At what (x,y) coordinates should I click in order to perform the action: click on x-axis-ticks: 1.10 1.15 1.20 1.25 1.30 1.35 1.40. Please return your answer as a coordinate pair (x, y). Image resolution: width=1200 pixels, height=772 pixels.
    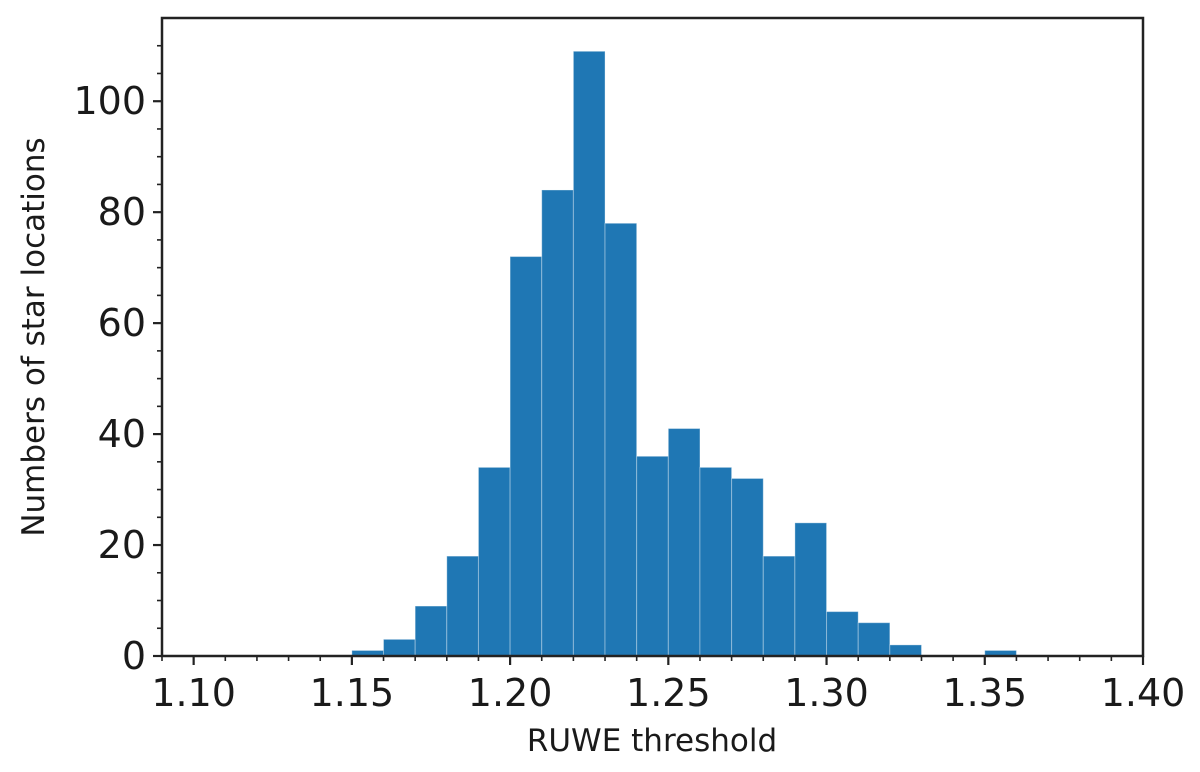
    Looking at the image, I should click on (668, 685).